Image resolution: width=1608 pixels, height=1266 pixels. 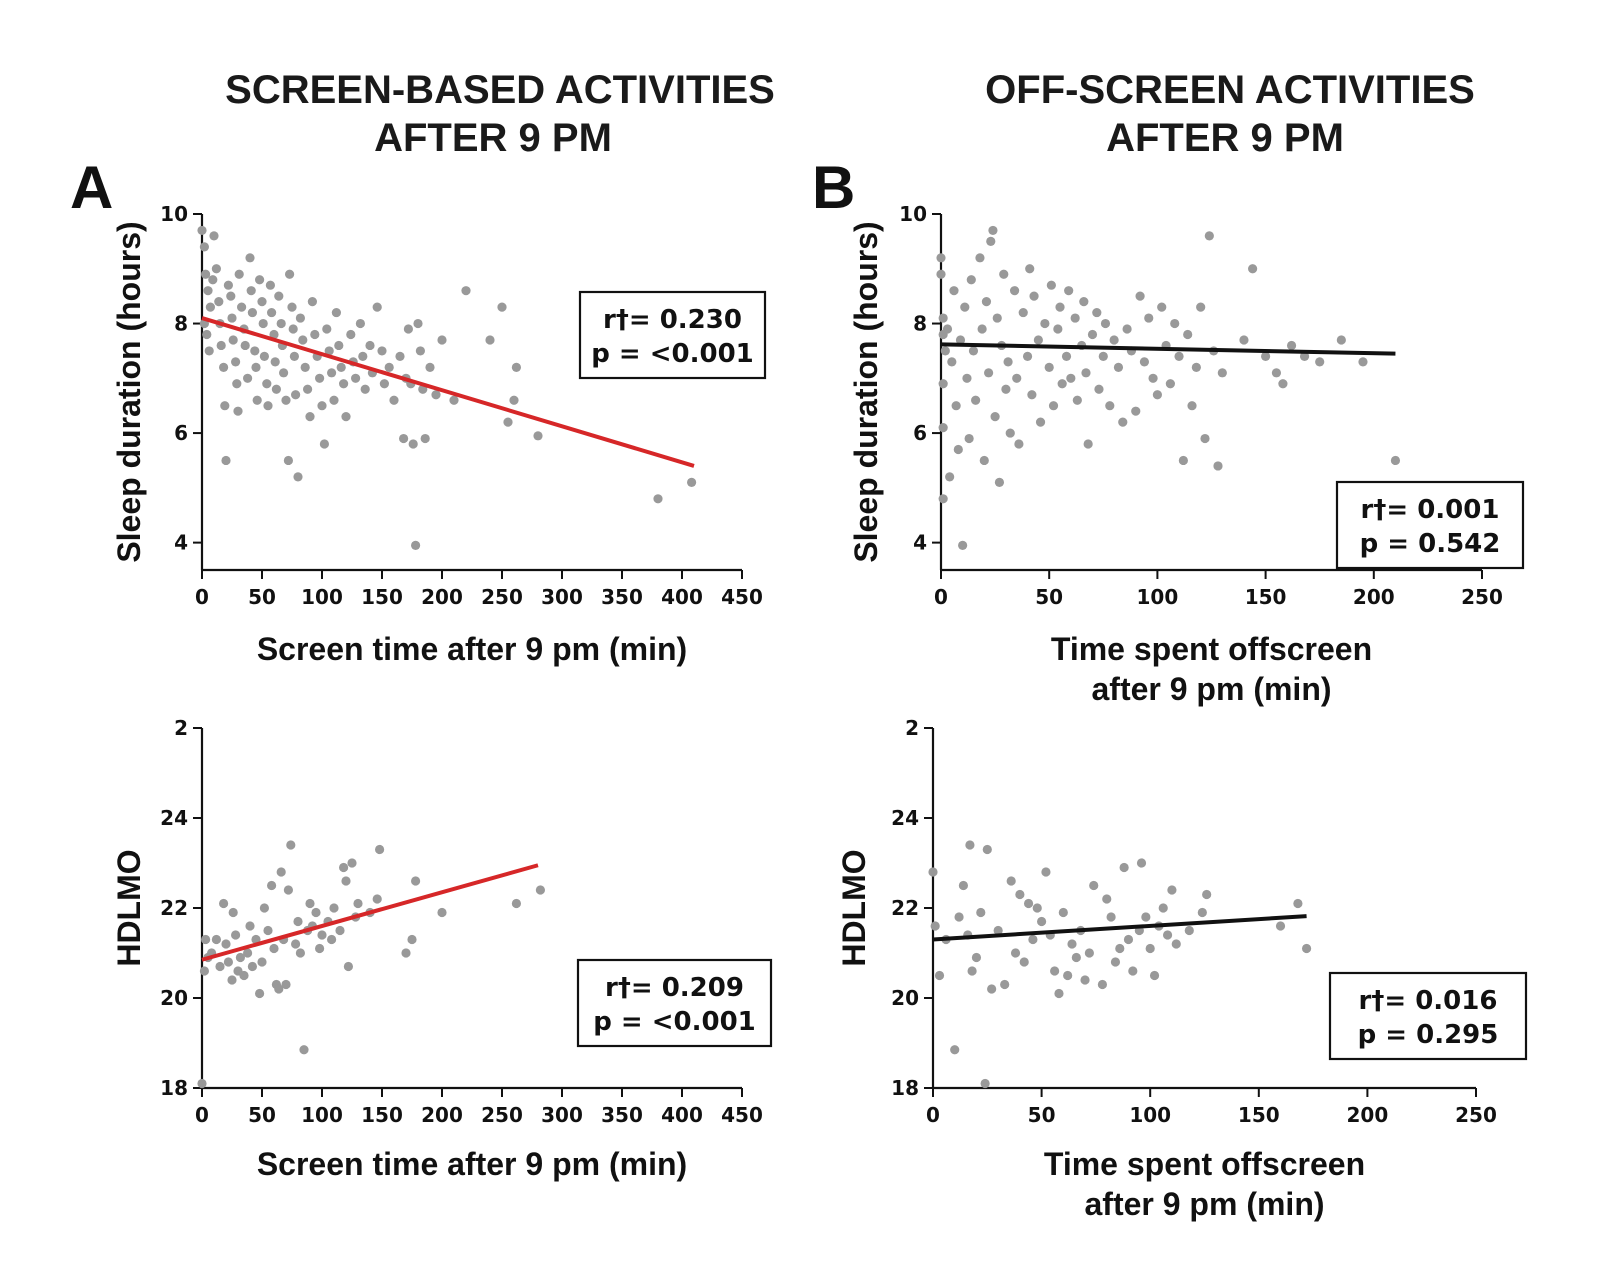 I want to click on stats-box, so click(x=1428, y=1016).